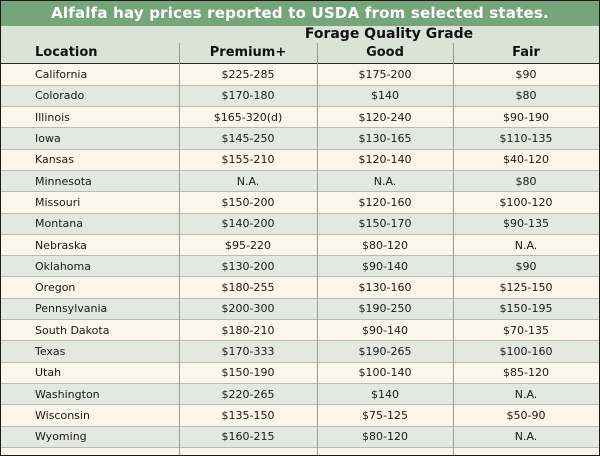 This screenshot has width=600, height=456. Describe the element at coordinates (385, 75) in the screenshot. I see `cell-good: $175-200` at that location.